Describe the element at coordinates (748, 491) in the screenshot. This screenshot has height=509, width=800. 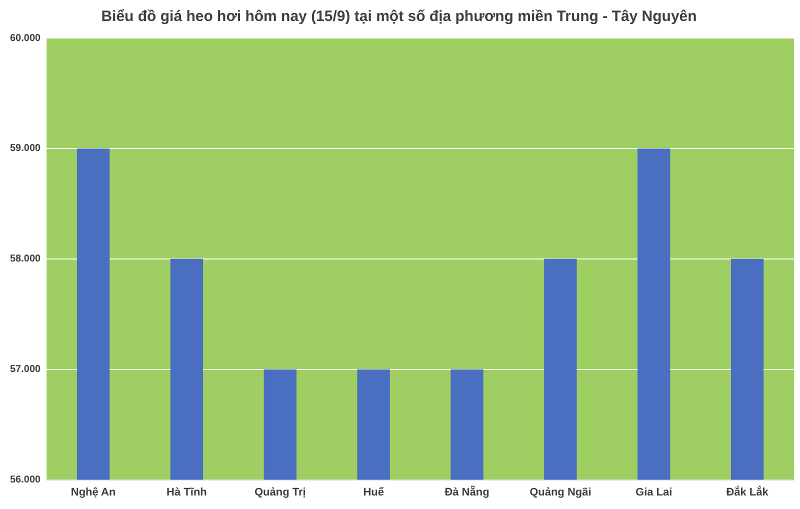
I see `x-tick-label: Đắk Lắk` at that location.